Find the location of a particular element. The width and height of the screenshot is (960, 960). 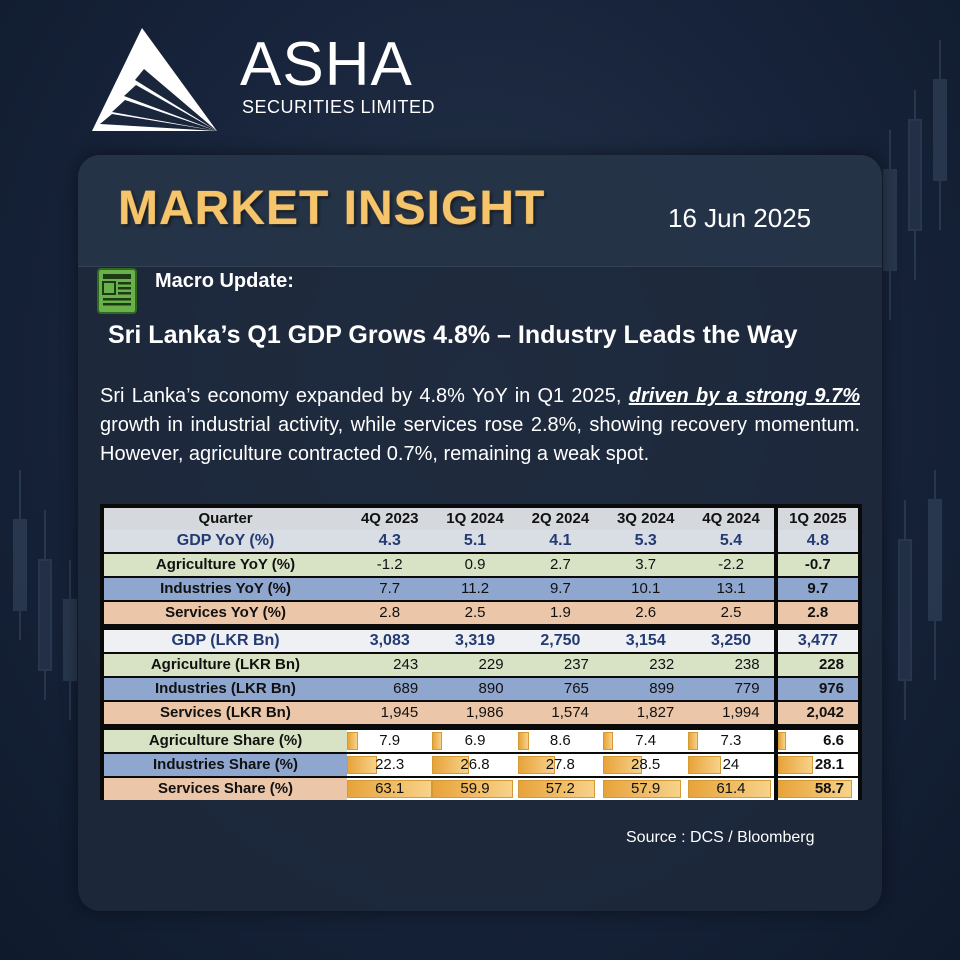

table-cell: 3,083 is located at coordinates (390, 641).